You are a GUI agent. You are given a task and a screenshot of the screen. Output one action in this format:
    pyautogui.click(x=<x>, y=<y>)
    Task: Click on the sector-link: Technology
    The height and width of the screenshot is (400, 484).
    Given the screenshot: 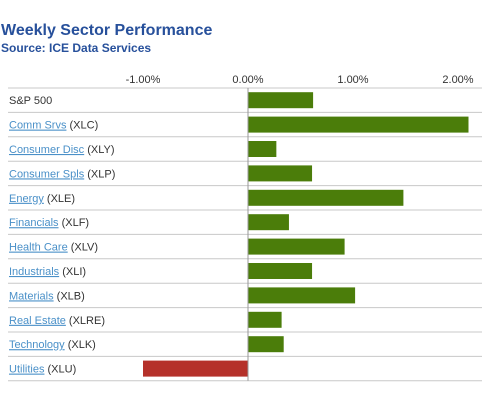 What is the action you would take?
    pyautogui.click(x=37, y=345)
    